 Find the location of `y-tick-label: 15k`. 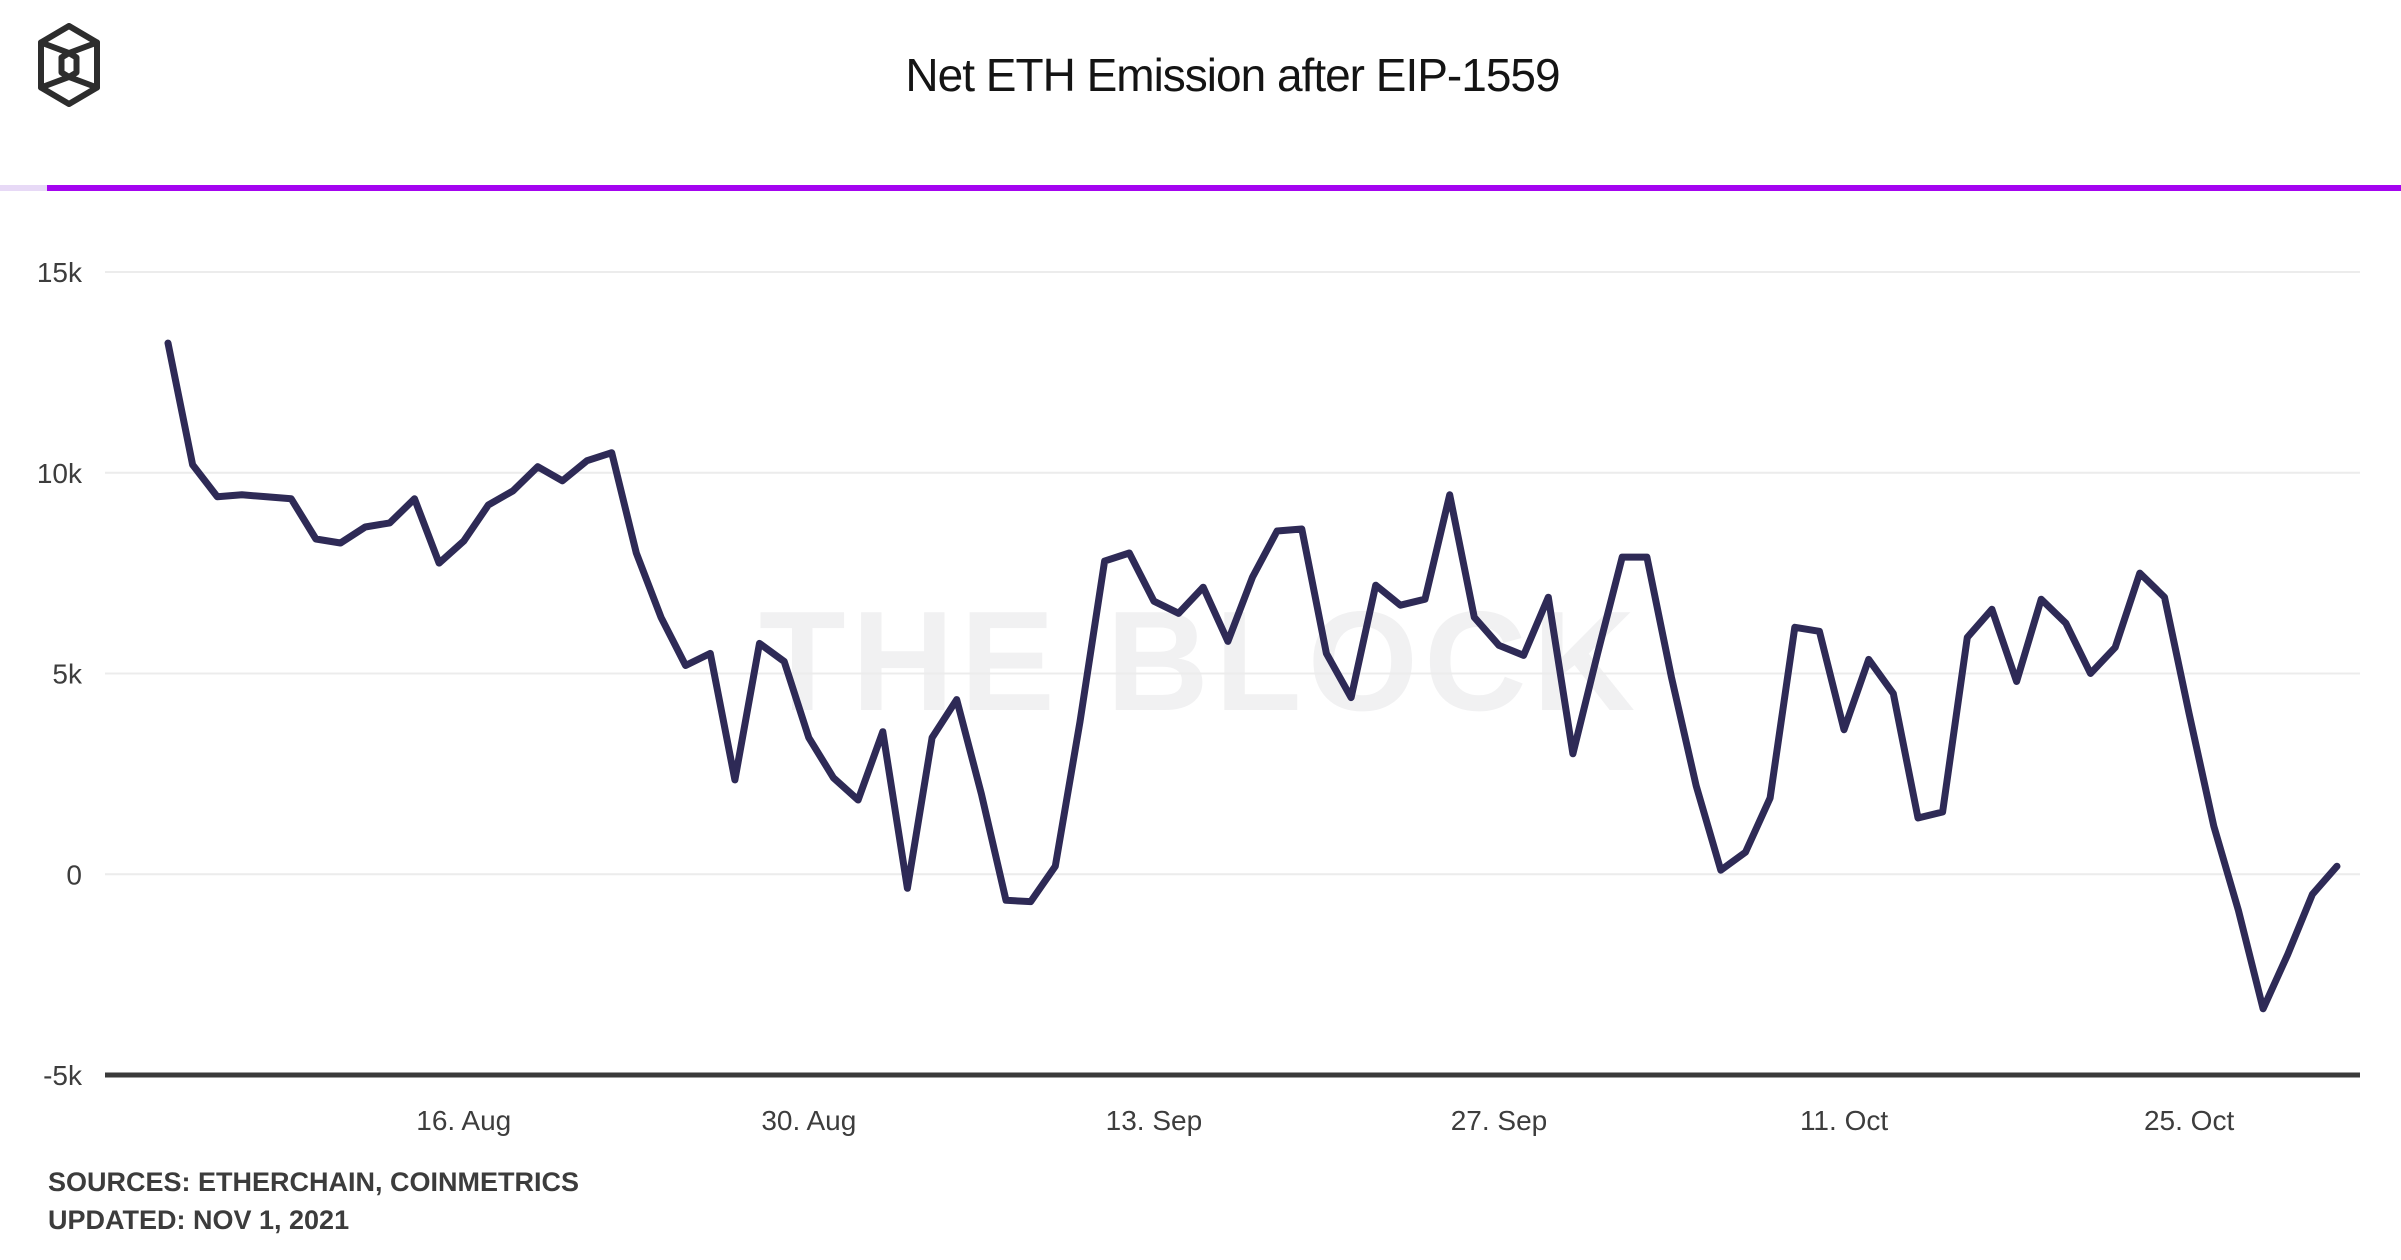

y-tick-label: 15k is located at coordinates (60, 272).